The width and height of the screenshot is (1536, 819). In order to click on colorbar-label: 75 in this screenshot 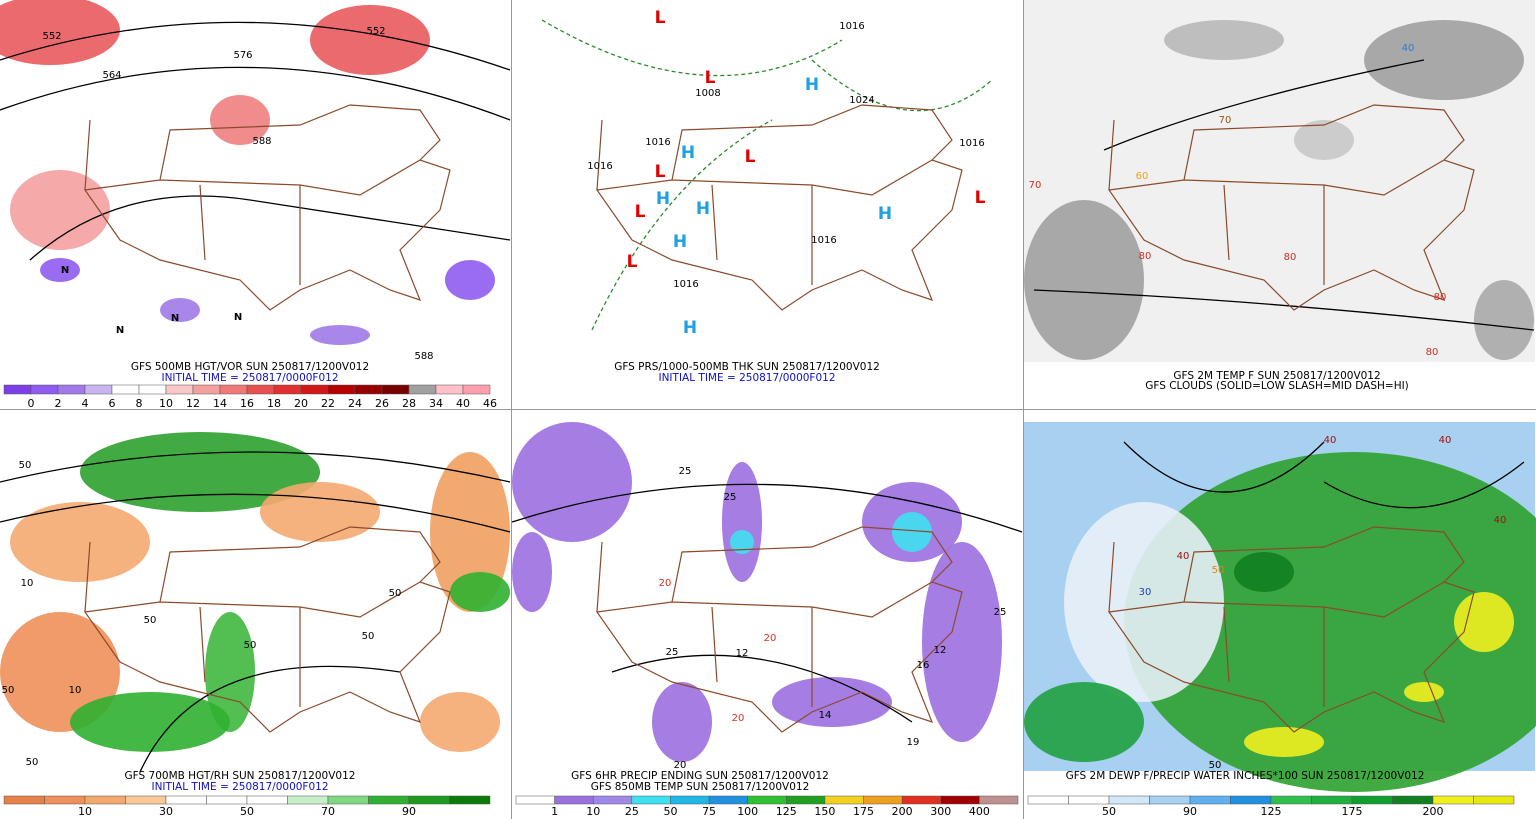, I will do `click(709, 811)`.